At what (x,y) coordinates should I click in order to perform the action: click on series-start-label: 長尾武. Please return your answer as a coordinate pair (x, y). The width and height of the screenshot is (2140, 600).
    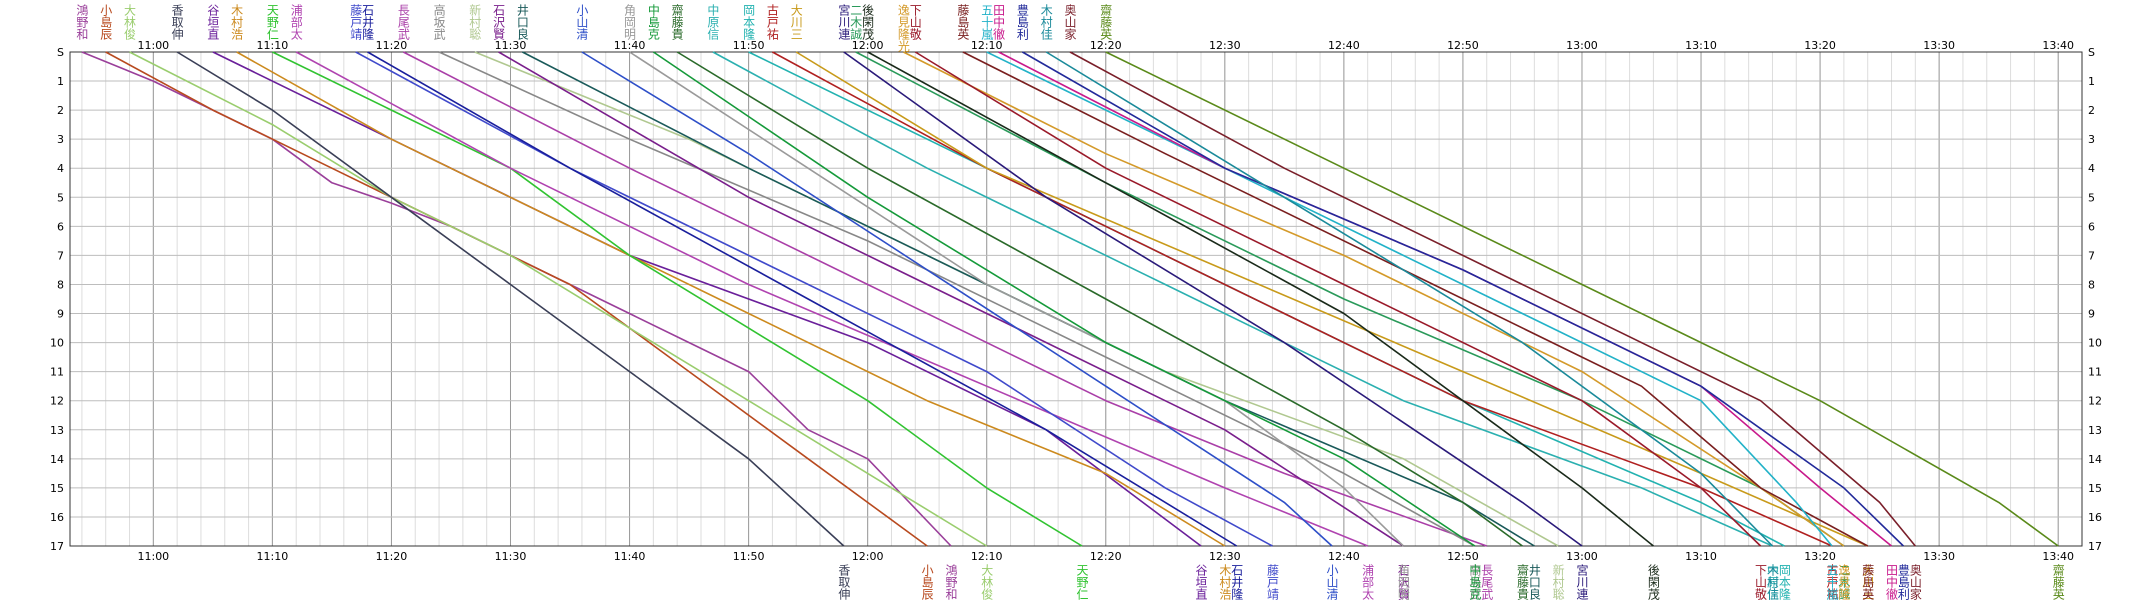
    Looking at the image, I should click on (403, 22).